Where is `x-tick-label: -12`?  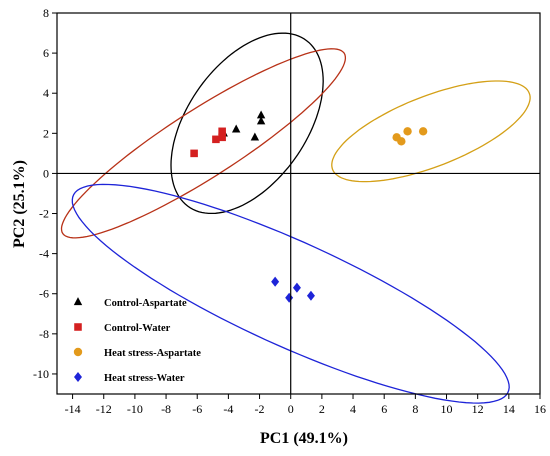
x-tick-label: -12 is located at coordinates (104, 409).